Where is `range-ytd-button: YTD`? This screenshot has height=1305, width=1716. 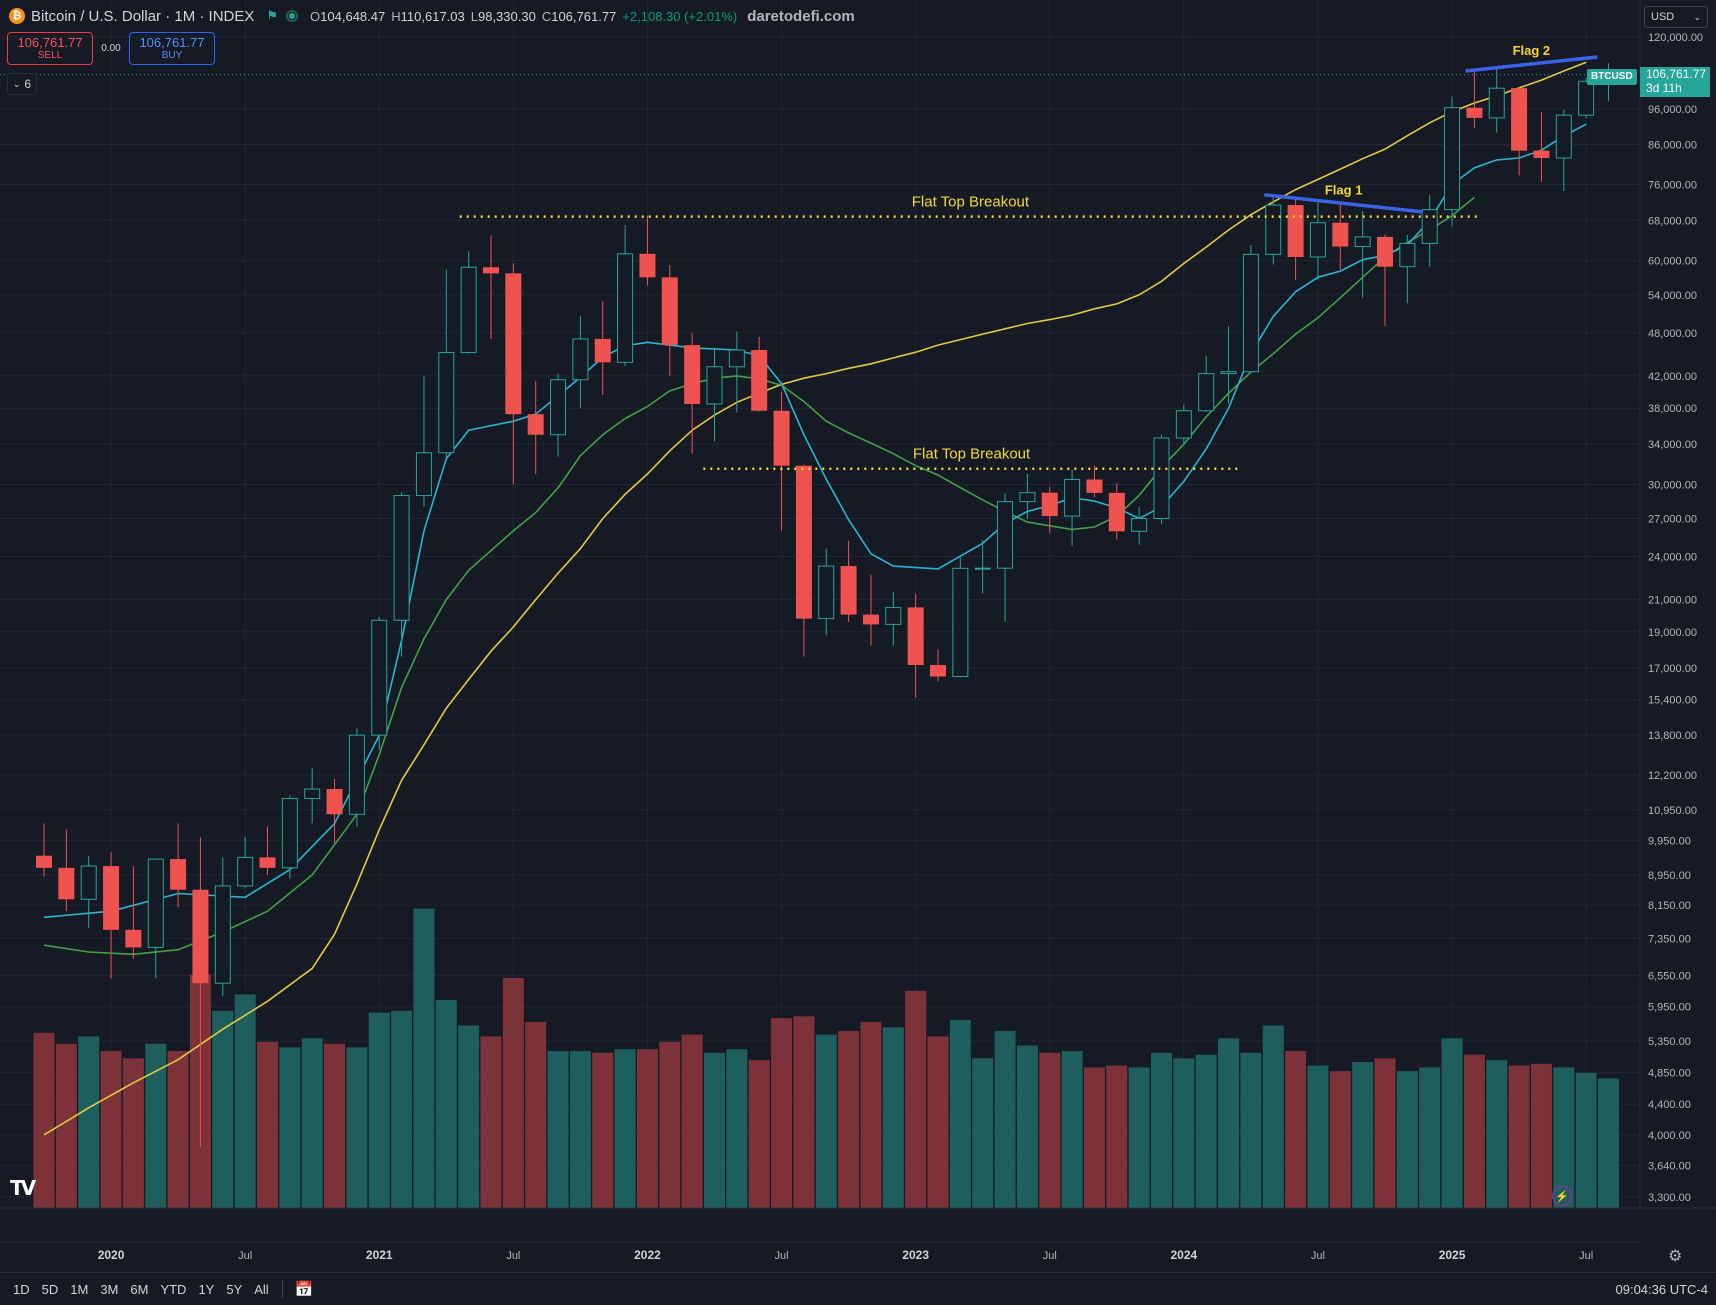
range-ytd-button: YTD is located at coordinates (173, 1289).